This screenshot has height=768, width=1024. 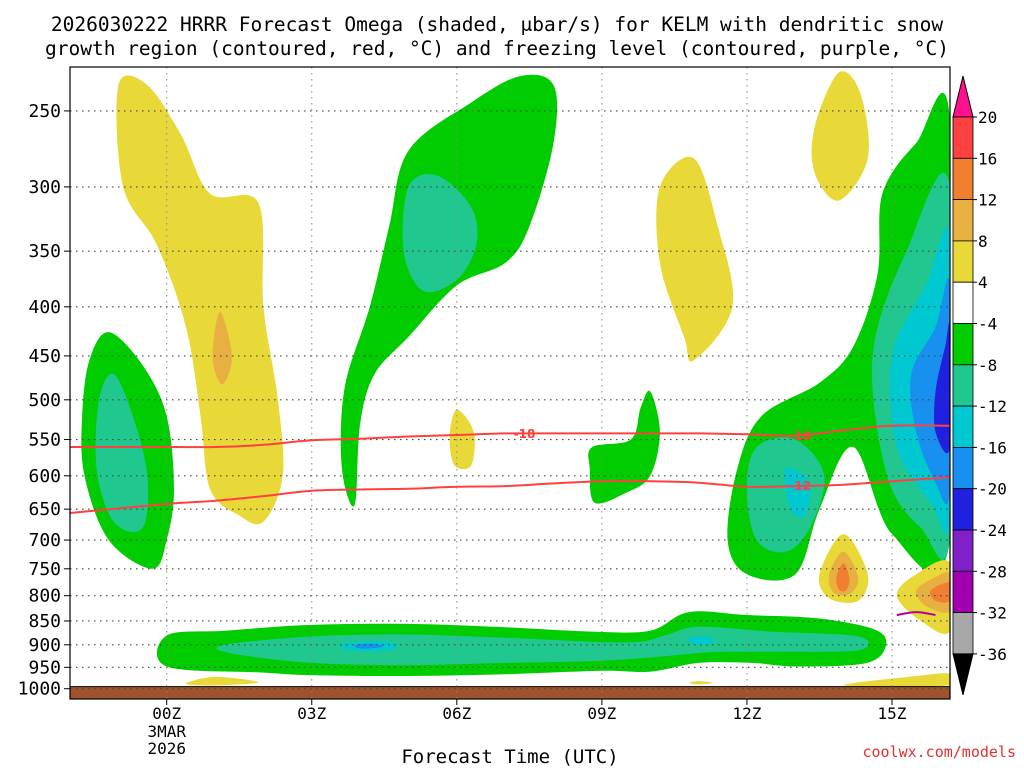 I want to click on colorbar-tick-label-7: -8, so click(x=987, y=365).